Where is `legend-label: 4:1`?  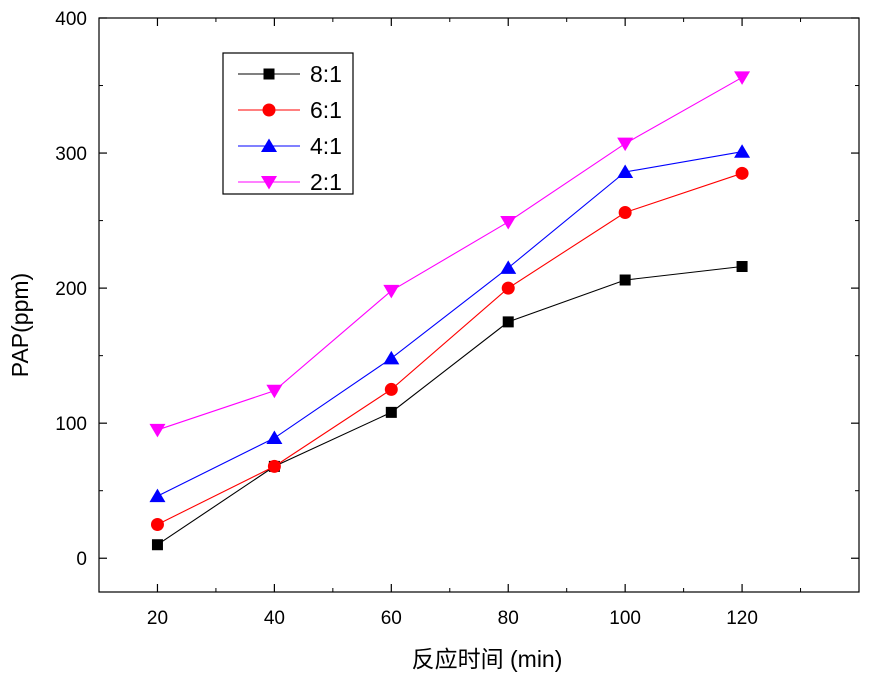 legend-label: 4:1 is located at coordinates (326, 146).